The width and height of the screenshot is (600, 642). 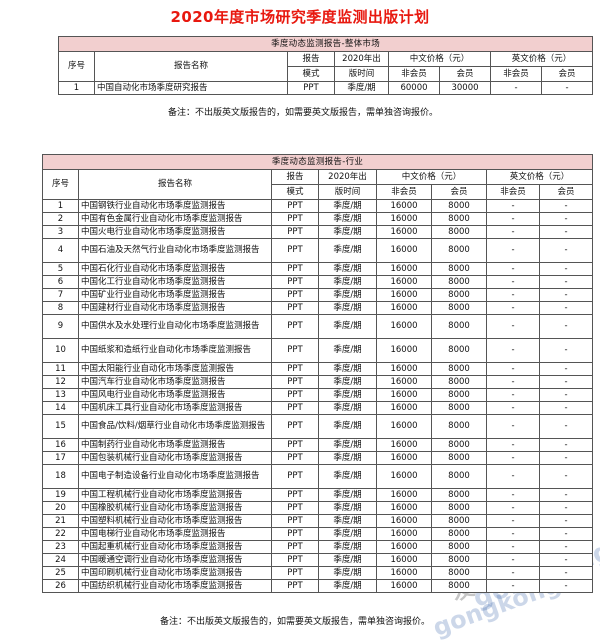 What do you see at coordinates (175, 219) in the screenshot?
I see `row-report-name: 中国有色金属行业自动化市场季度监测报告` at bounding box center [175, 219].